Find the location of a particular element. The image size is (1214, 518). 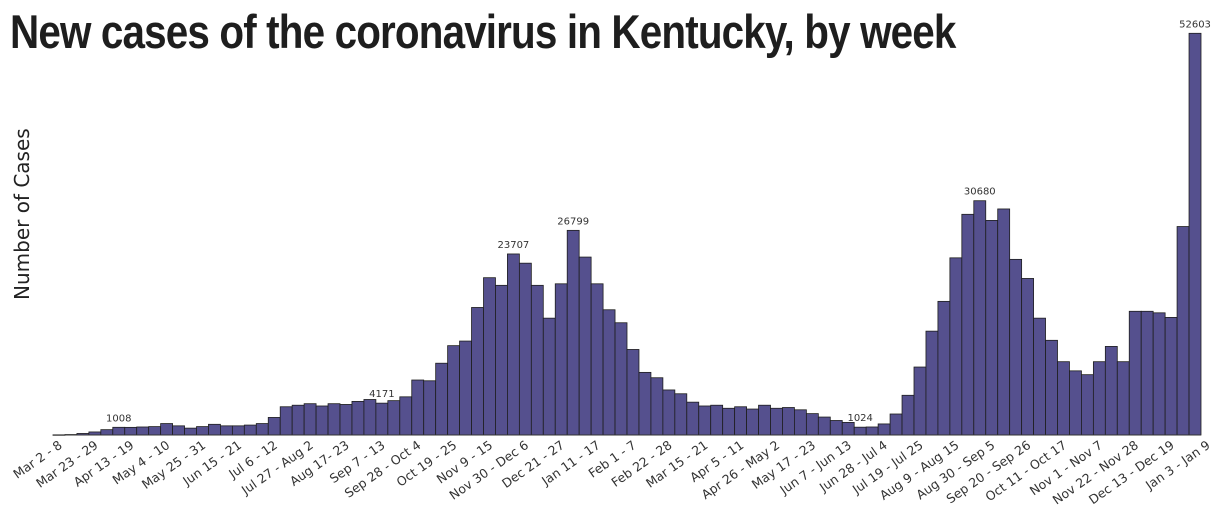

data-label-0: 1008 is located at coordinates (118, 418).